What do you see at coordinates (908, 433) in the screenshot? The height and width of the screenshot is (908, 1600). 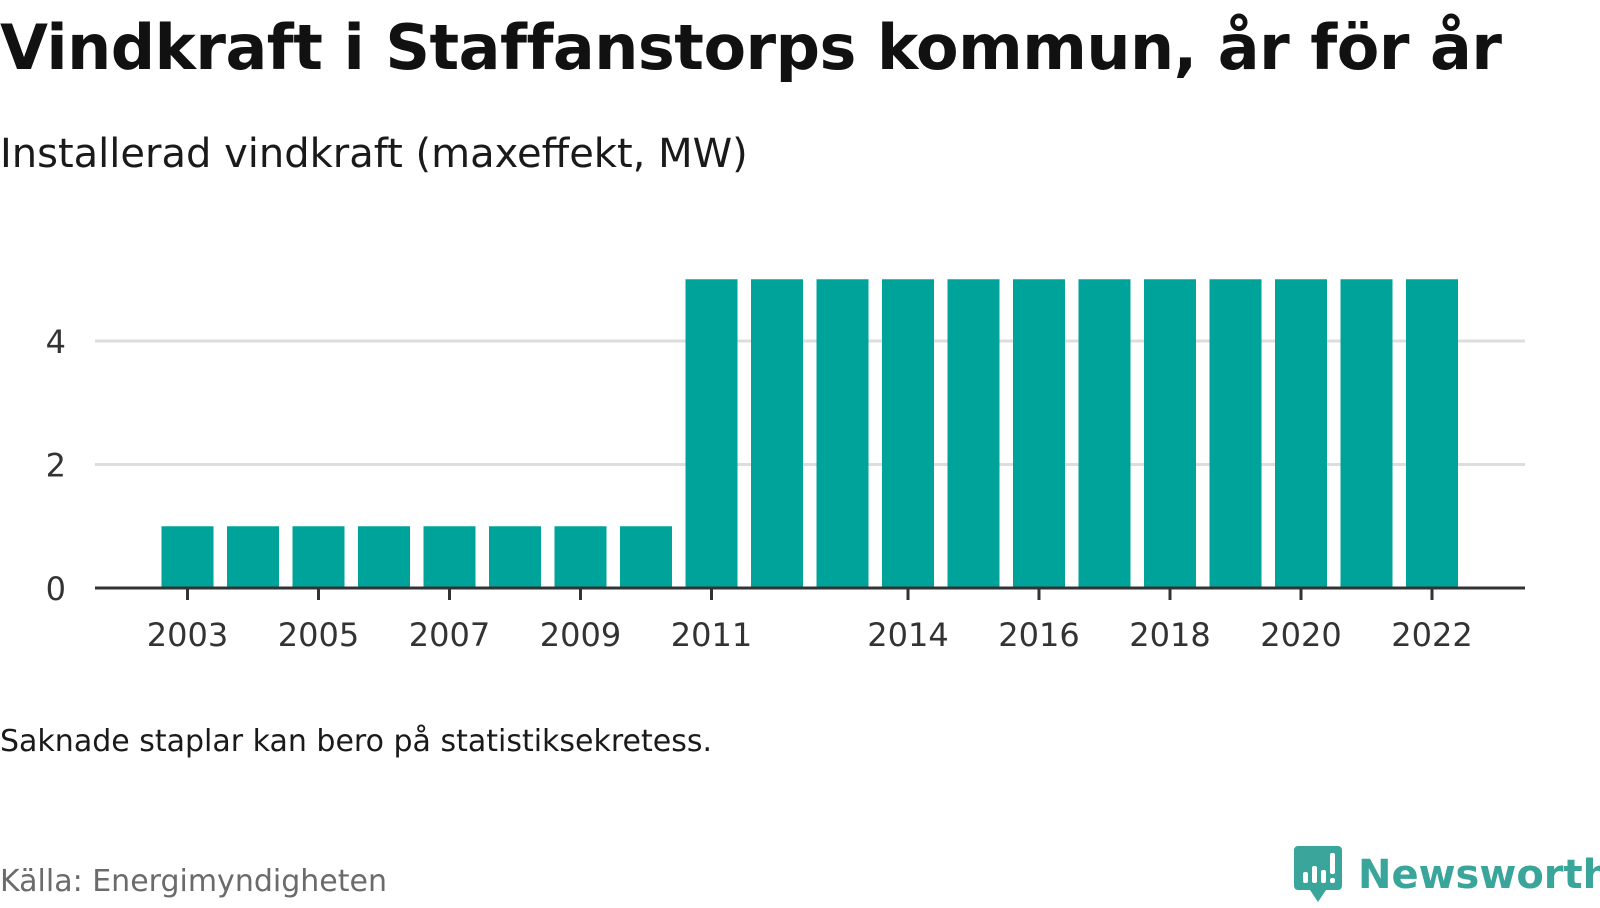 I see `bar-2014` at bounding box center [908, 433].